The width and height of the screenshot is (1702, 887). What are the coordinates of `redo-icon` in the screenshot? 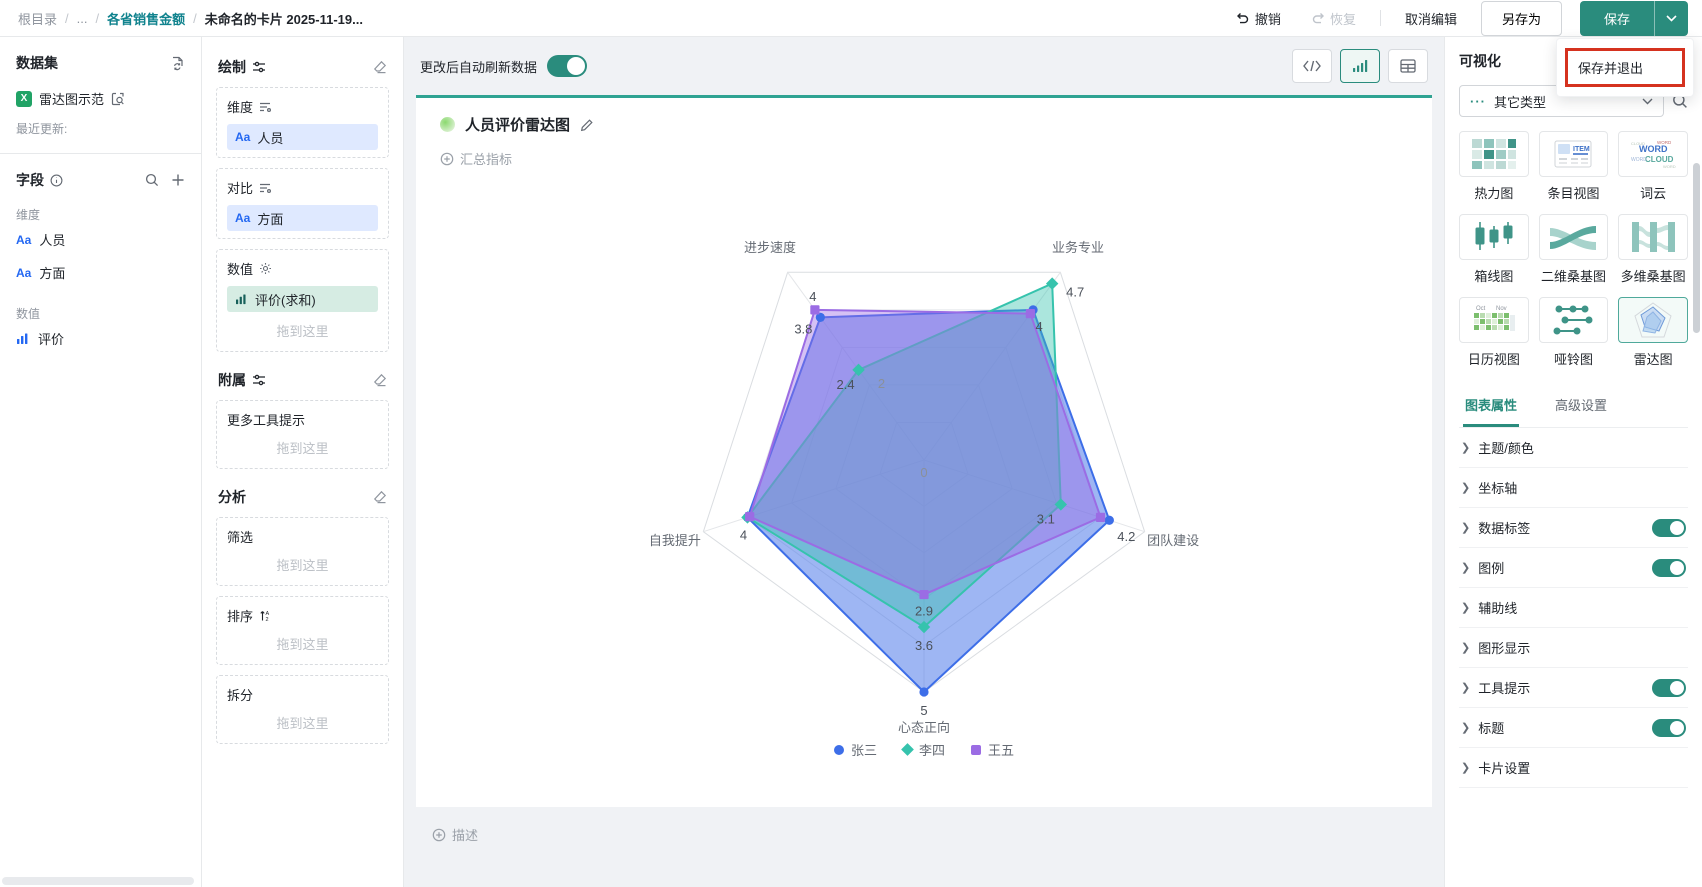 It's located at (1318, 18).